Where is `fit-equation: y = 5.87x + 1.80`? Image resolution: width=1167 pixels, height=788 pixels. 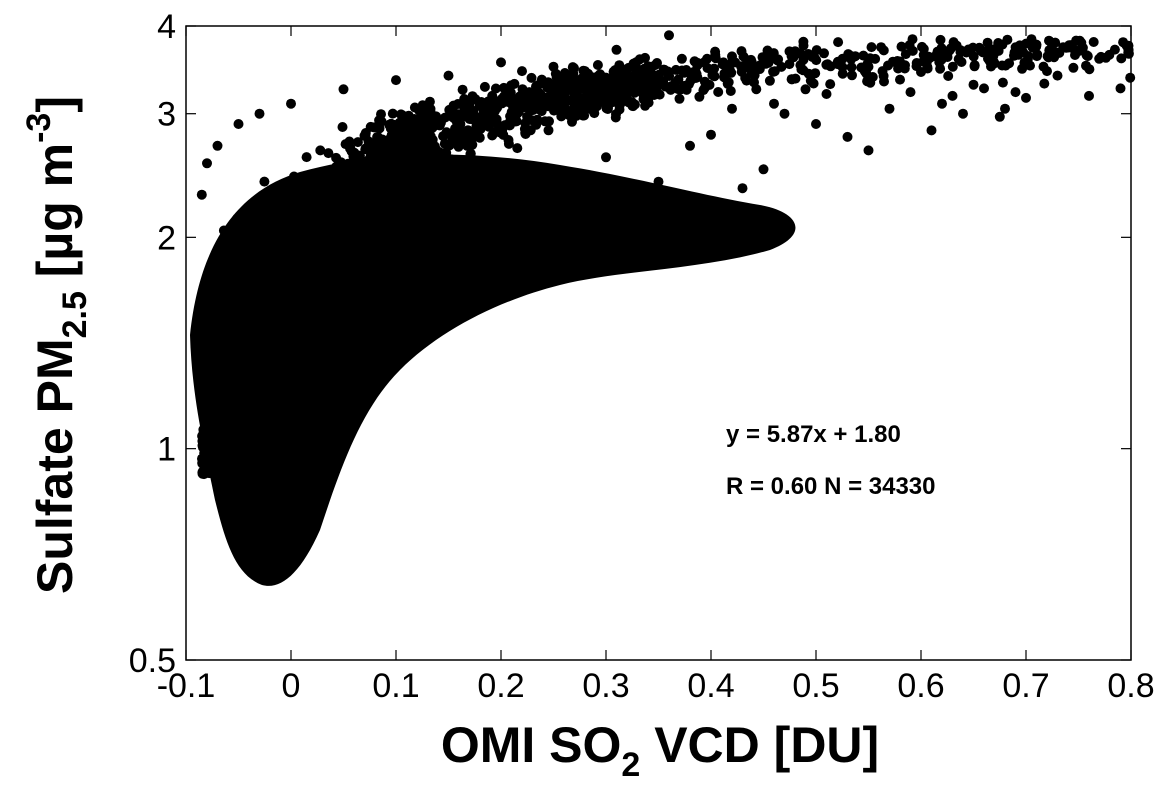 fit-equation: y = 5.87x + 1.80 is located at coordinates (813, 434).